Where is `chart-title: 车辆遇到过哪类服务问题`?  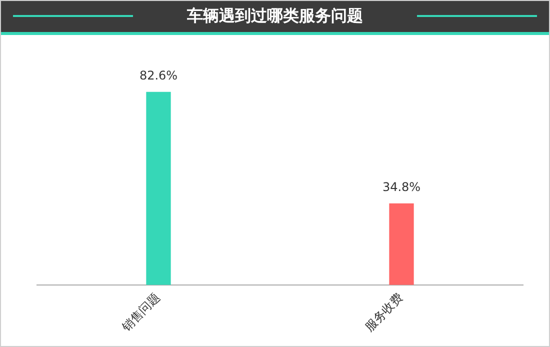 chart-title: 车辆遇到过哪类服务问题 is located at coordinates (275, 16).